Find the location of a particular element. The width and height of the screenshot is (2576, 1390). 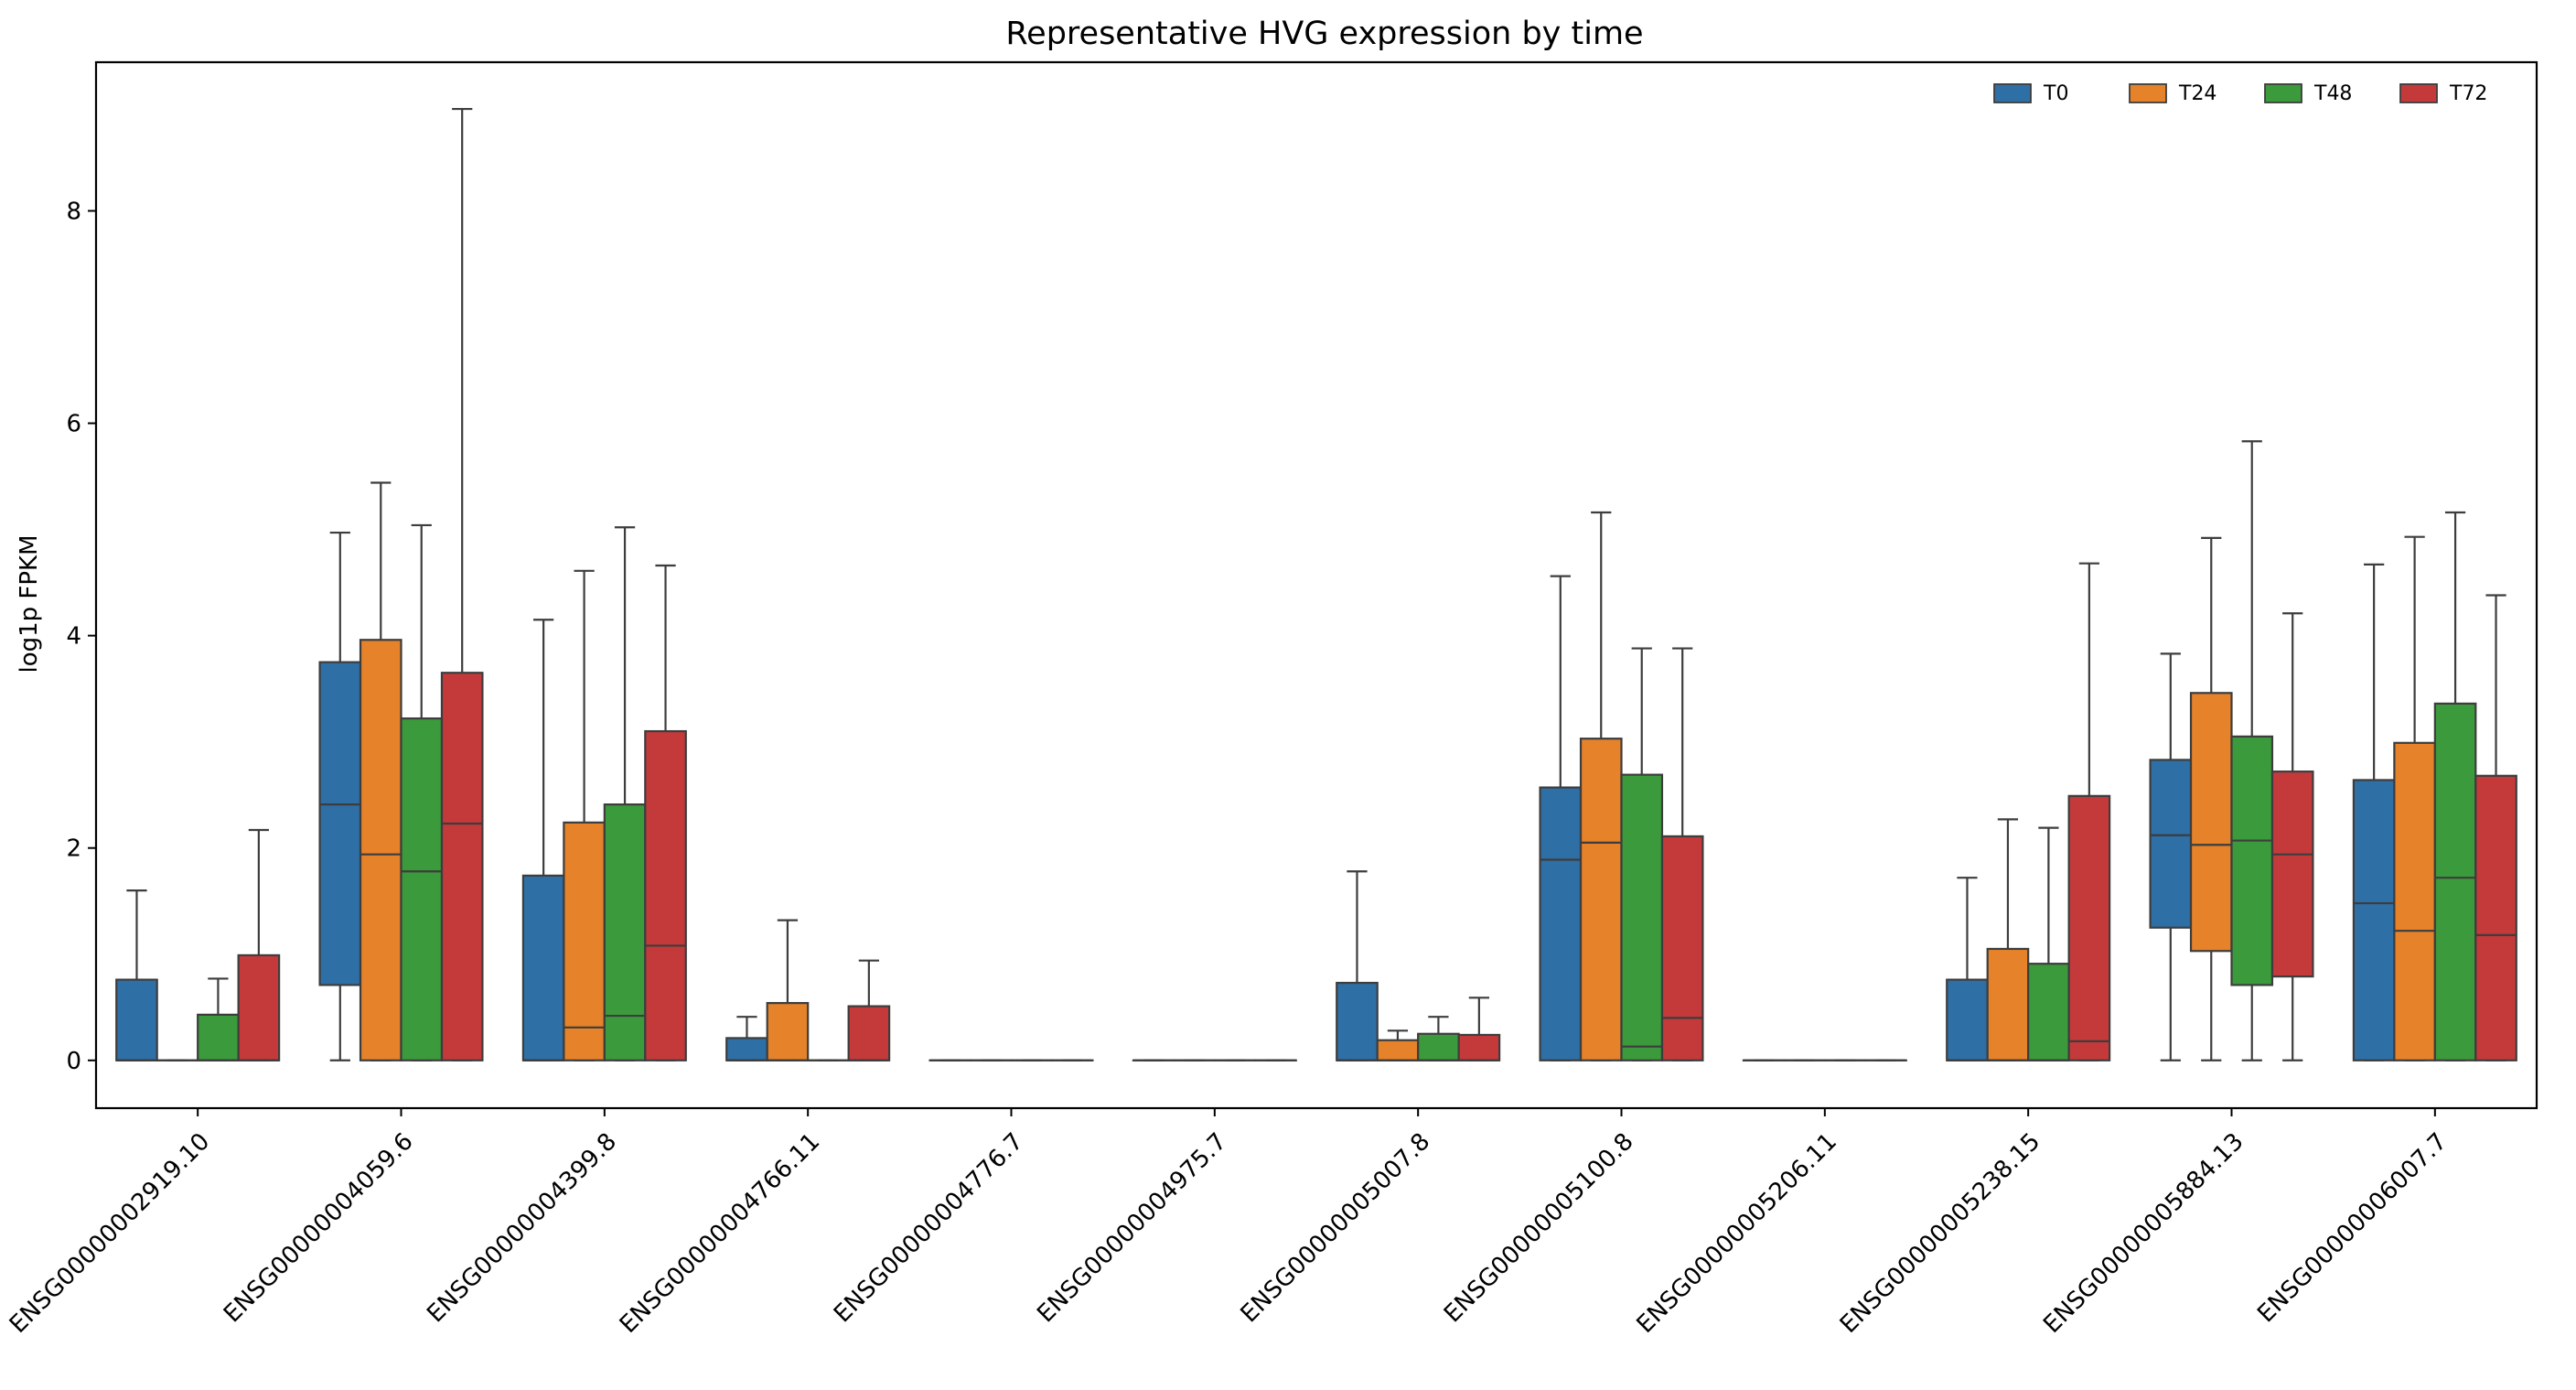

y-tick-label: 2 is located at coordinates (74, 849).